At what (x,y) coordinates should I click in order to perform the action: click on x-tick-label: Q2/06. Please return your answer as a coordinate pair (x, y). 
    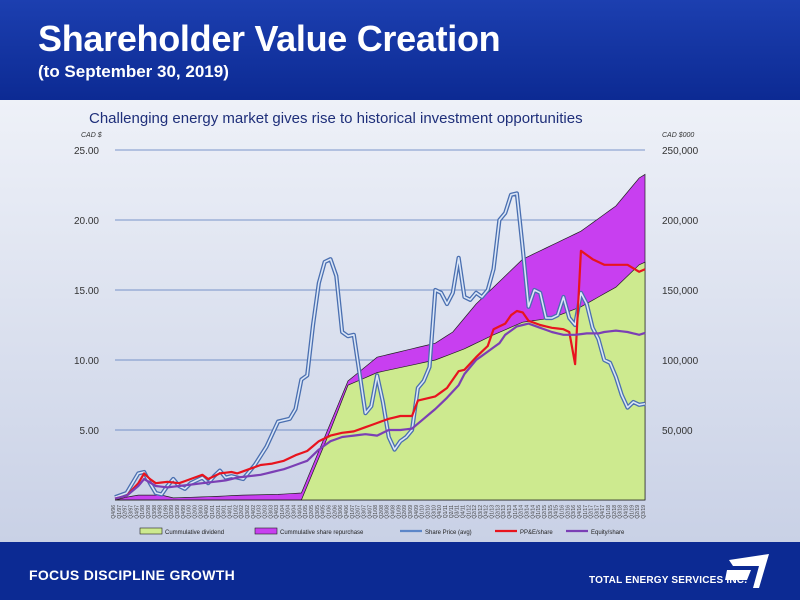
    Looking at the image, I should click on (335, 512).